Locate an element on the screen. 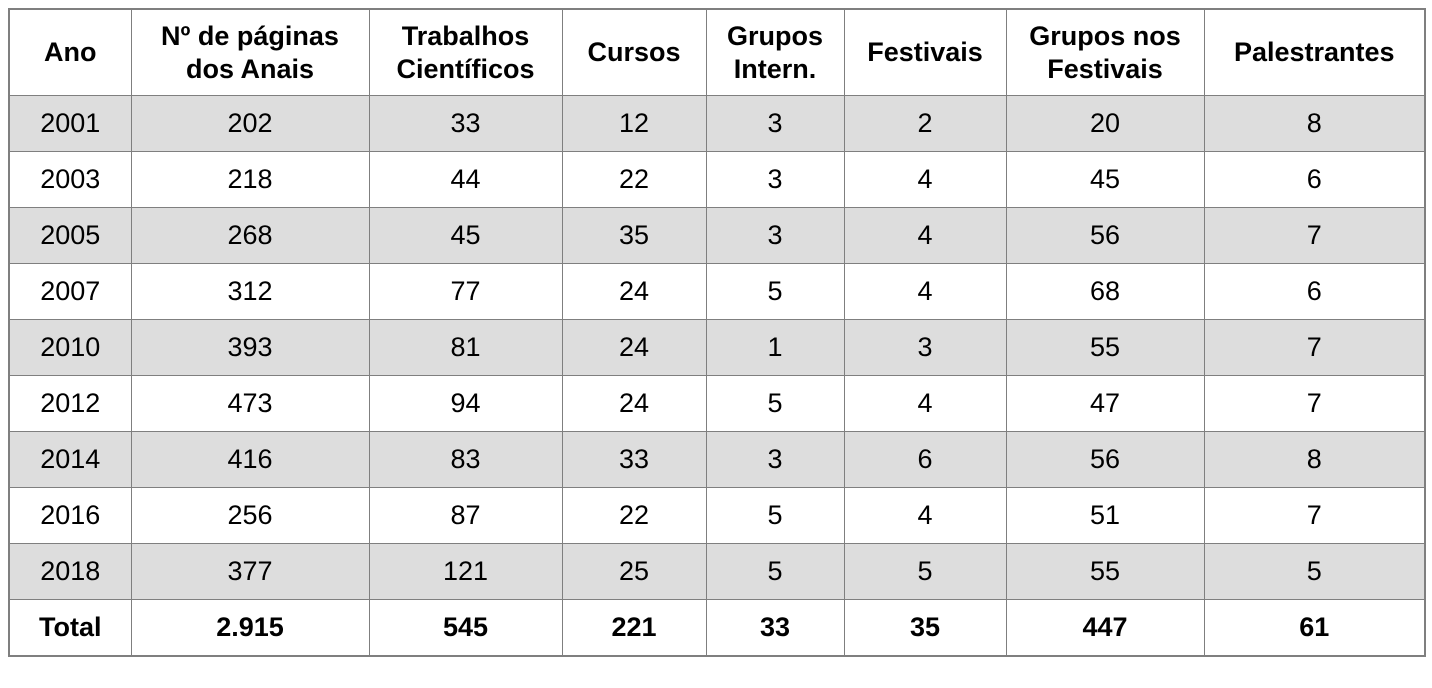 This screenshot has height=688, width=1432. table-cell: 377 is located at coordinates (250, 571).